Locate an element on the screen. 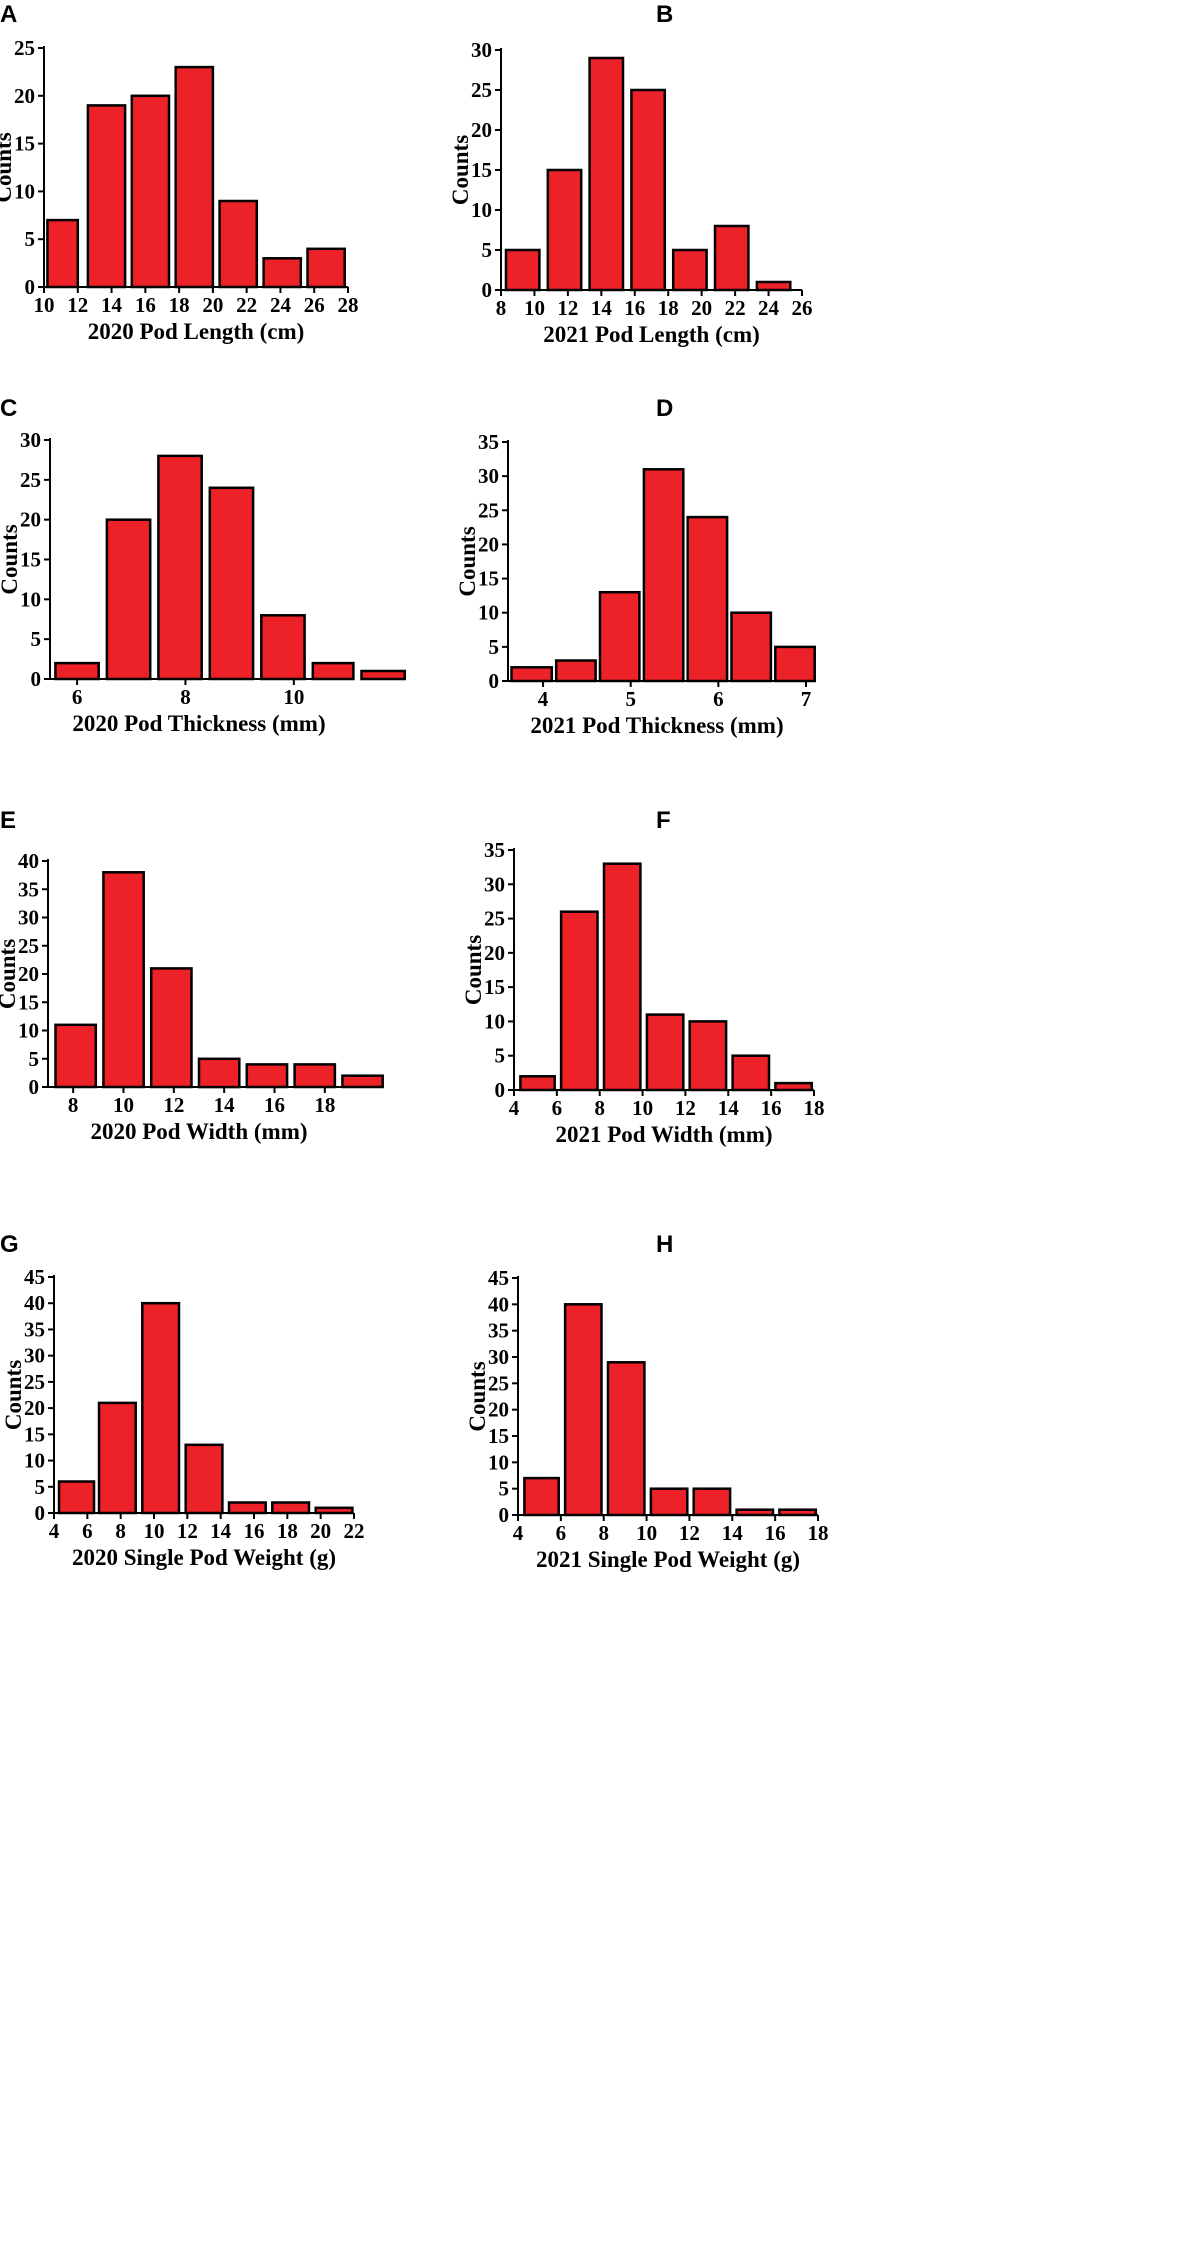 The image size is (1186, 2251). x-tick-label: 22 is located at coordinates (735, 308).